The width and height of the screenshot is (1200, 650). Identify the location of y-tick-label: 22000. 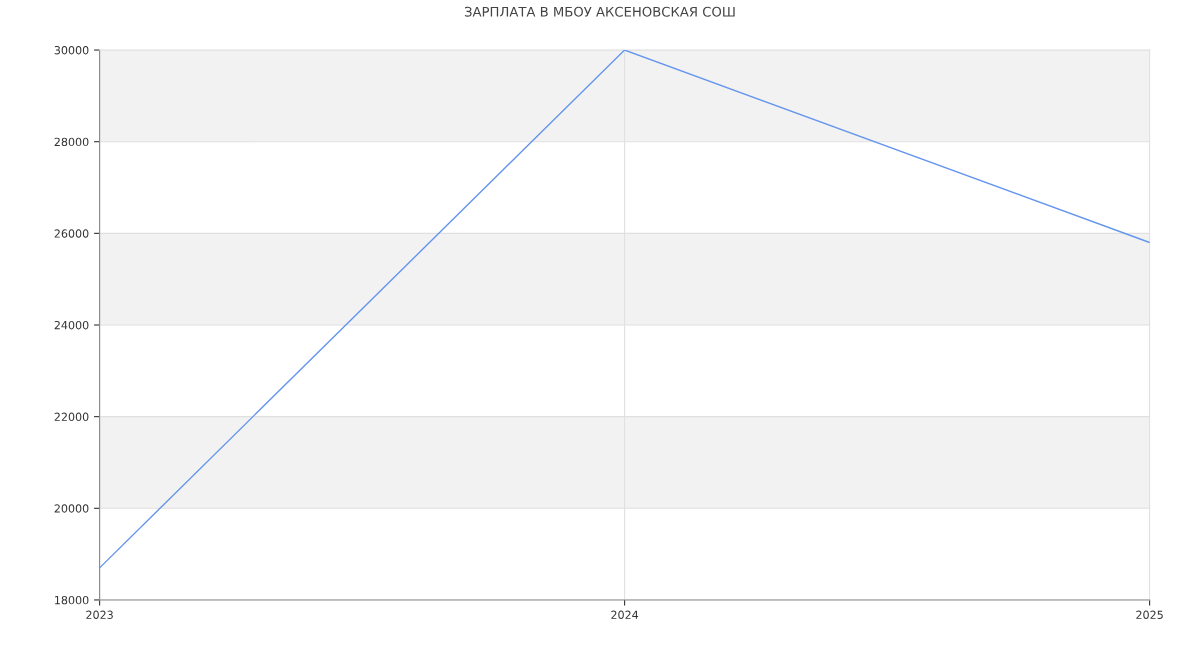
(71, 417).